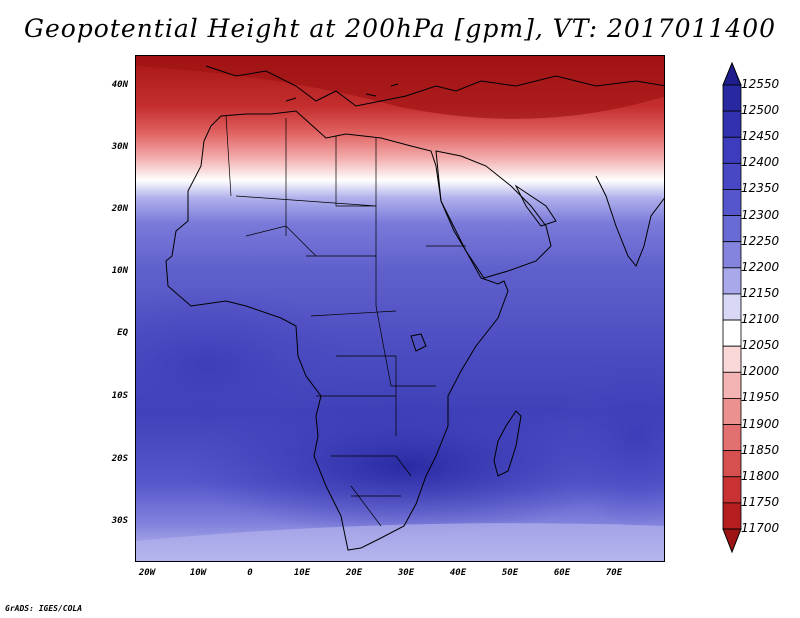  Describe the element at coordinates (760, 319) in the screenshot. I see `colorbar-level-label: 12100` at that location.